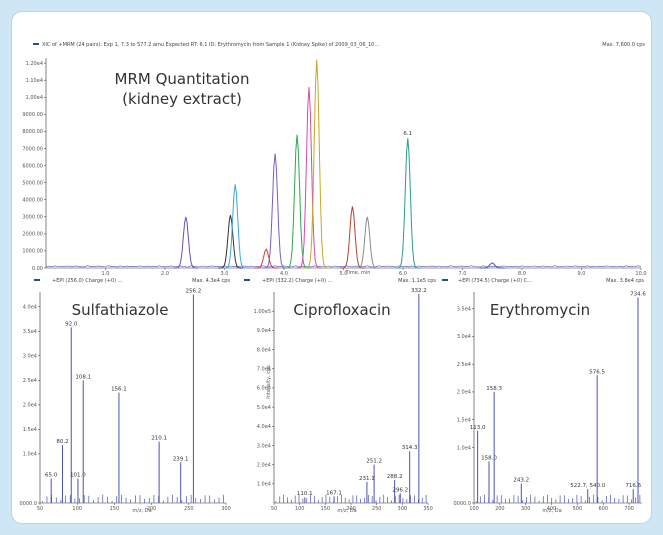 This screenshot has width=663, height=535. I want to click on y-tick-label: 9.0e4, so click(264, 331).